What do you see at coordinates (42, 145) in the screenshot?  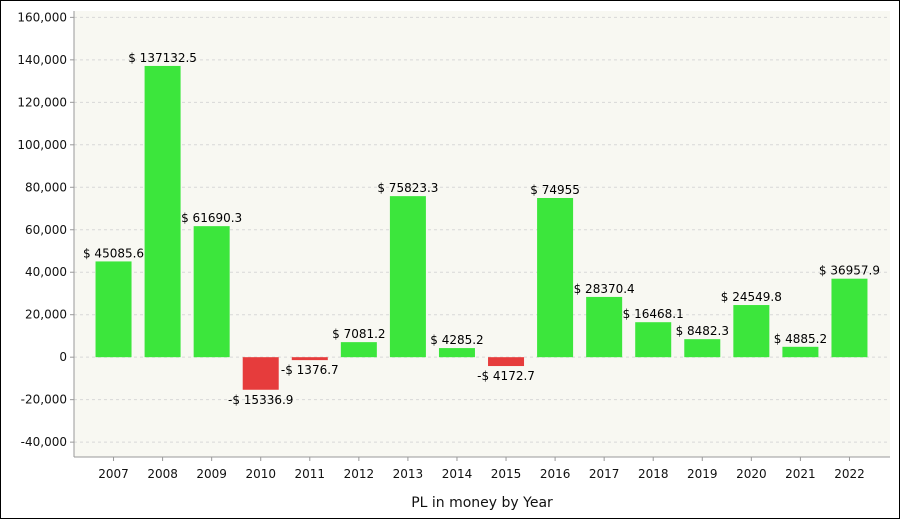 I see `y-tick-label: 100,000` at bounding box center [42, 145].